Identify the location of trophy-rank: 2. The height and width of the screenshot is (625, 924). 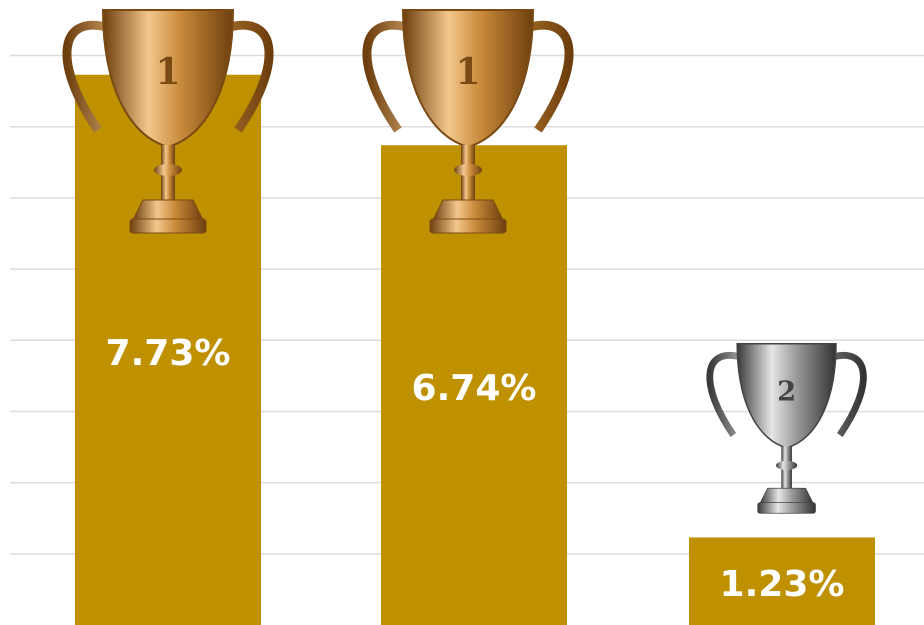
(786, 392).